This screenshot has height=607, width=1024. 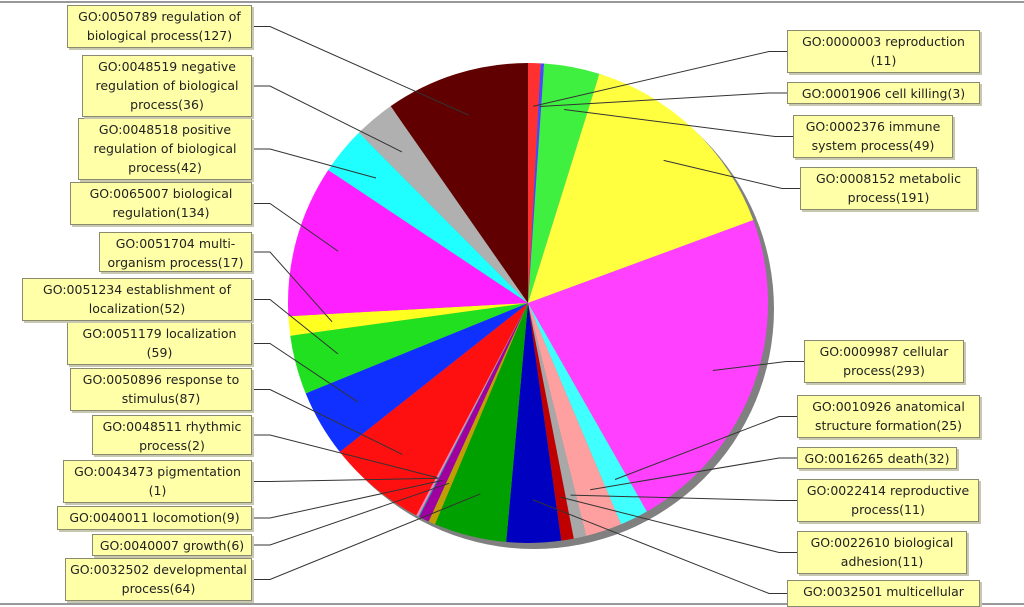 What do you see at coordinates (172, 545) in the screenshot?
I see `slice-label: GO:0040007 growth(6)` at bounding box center [172, 545].